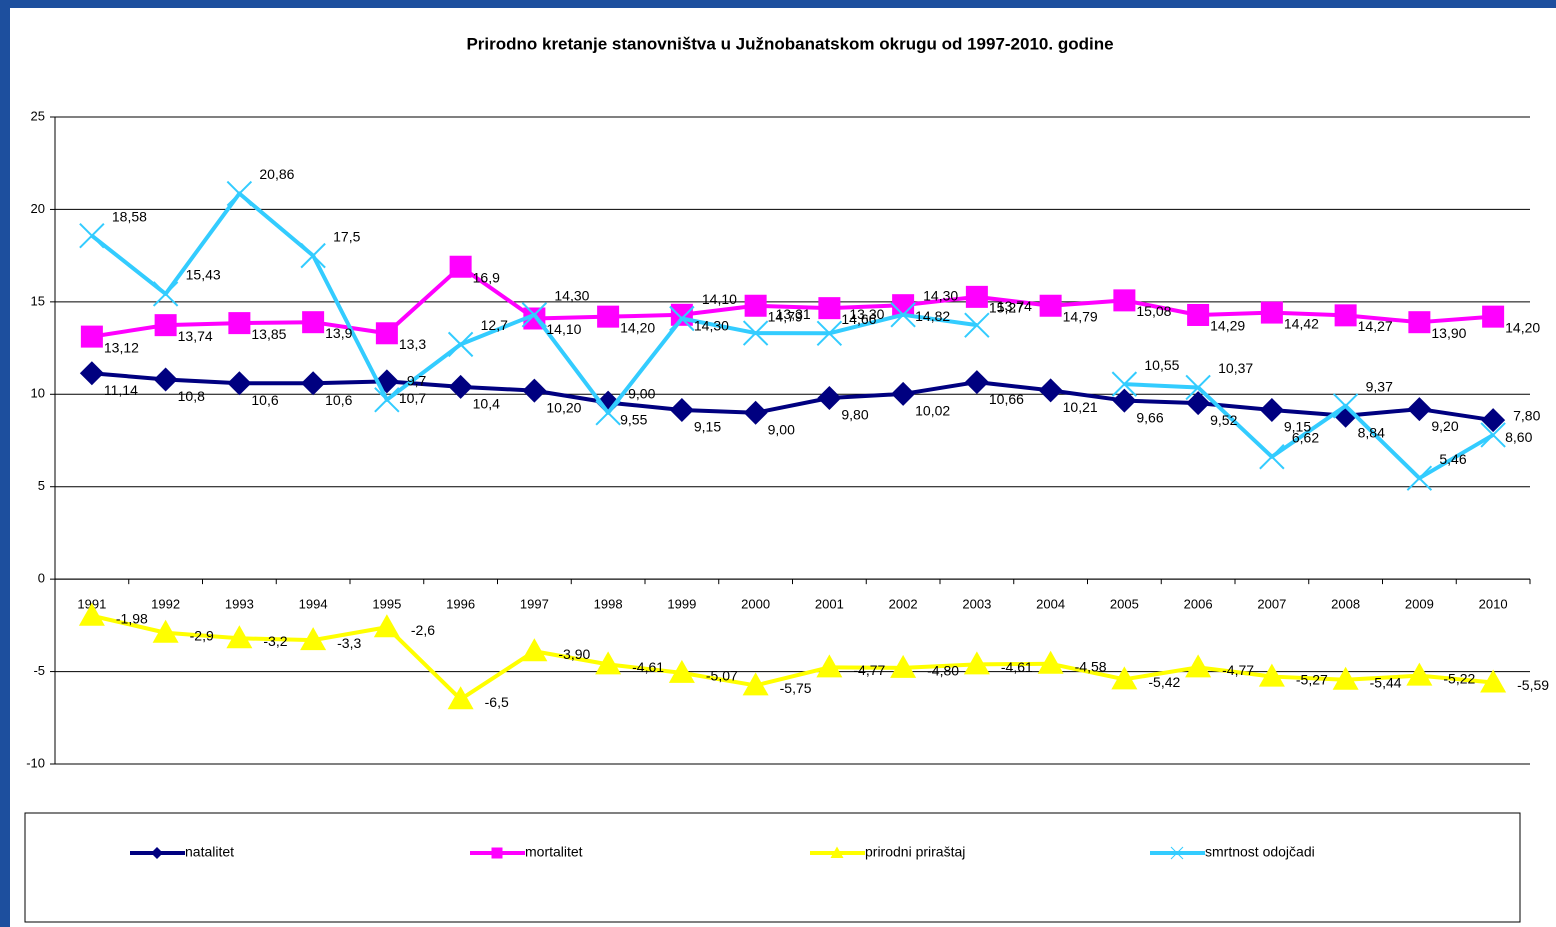 The height and width of the screenshot is (927, 1556). I want to click on x-tick-label: 1996, so click(460, 604).